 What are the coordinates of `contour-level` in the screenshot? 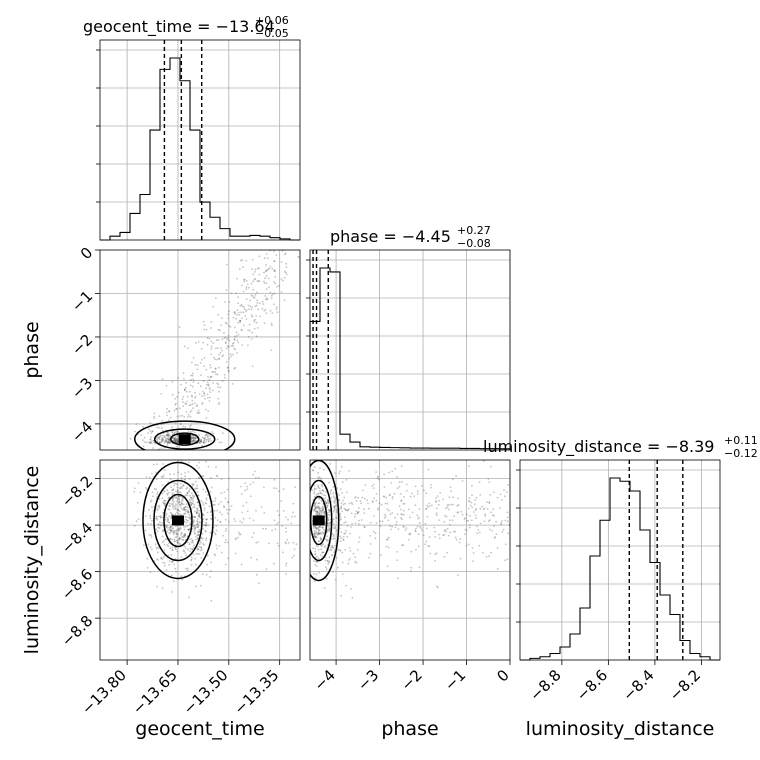 It's located at (325, 521).